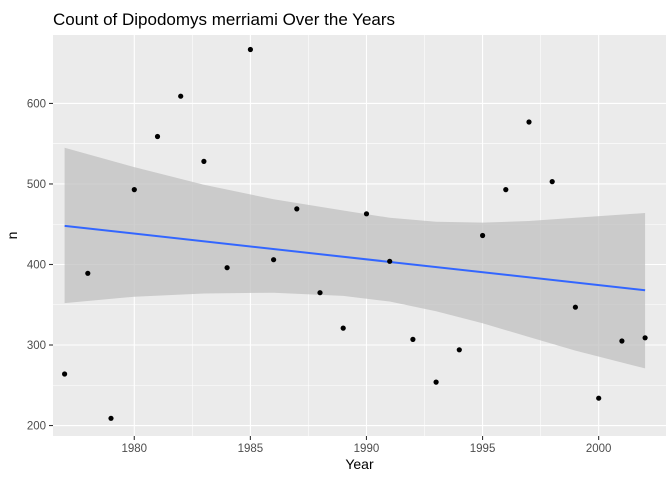 This screenshot has width=672, height=480. I want to click on y-axis-title: n, so click(12, 236).